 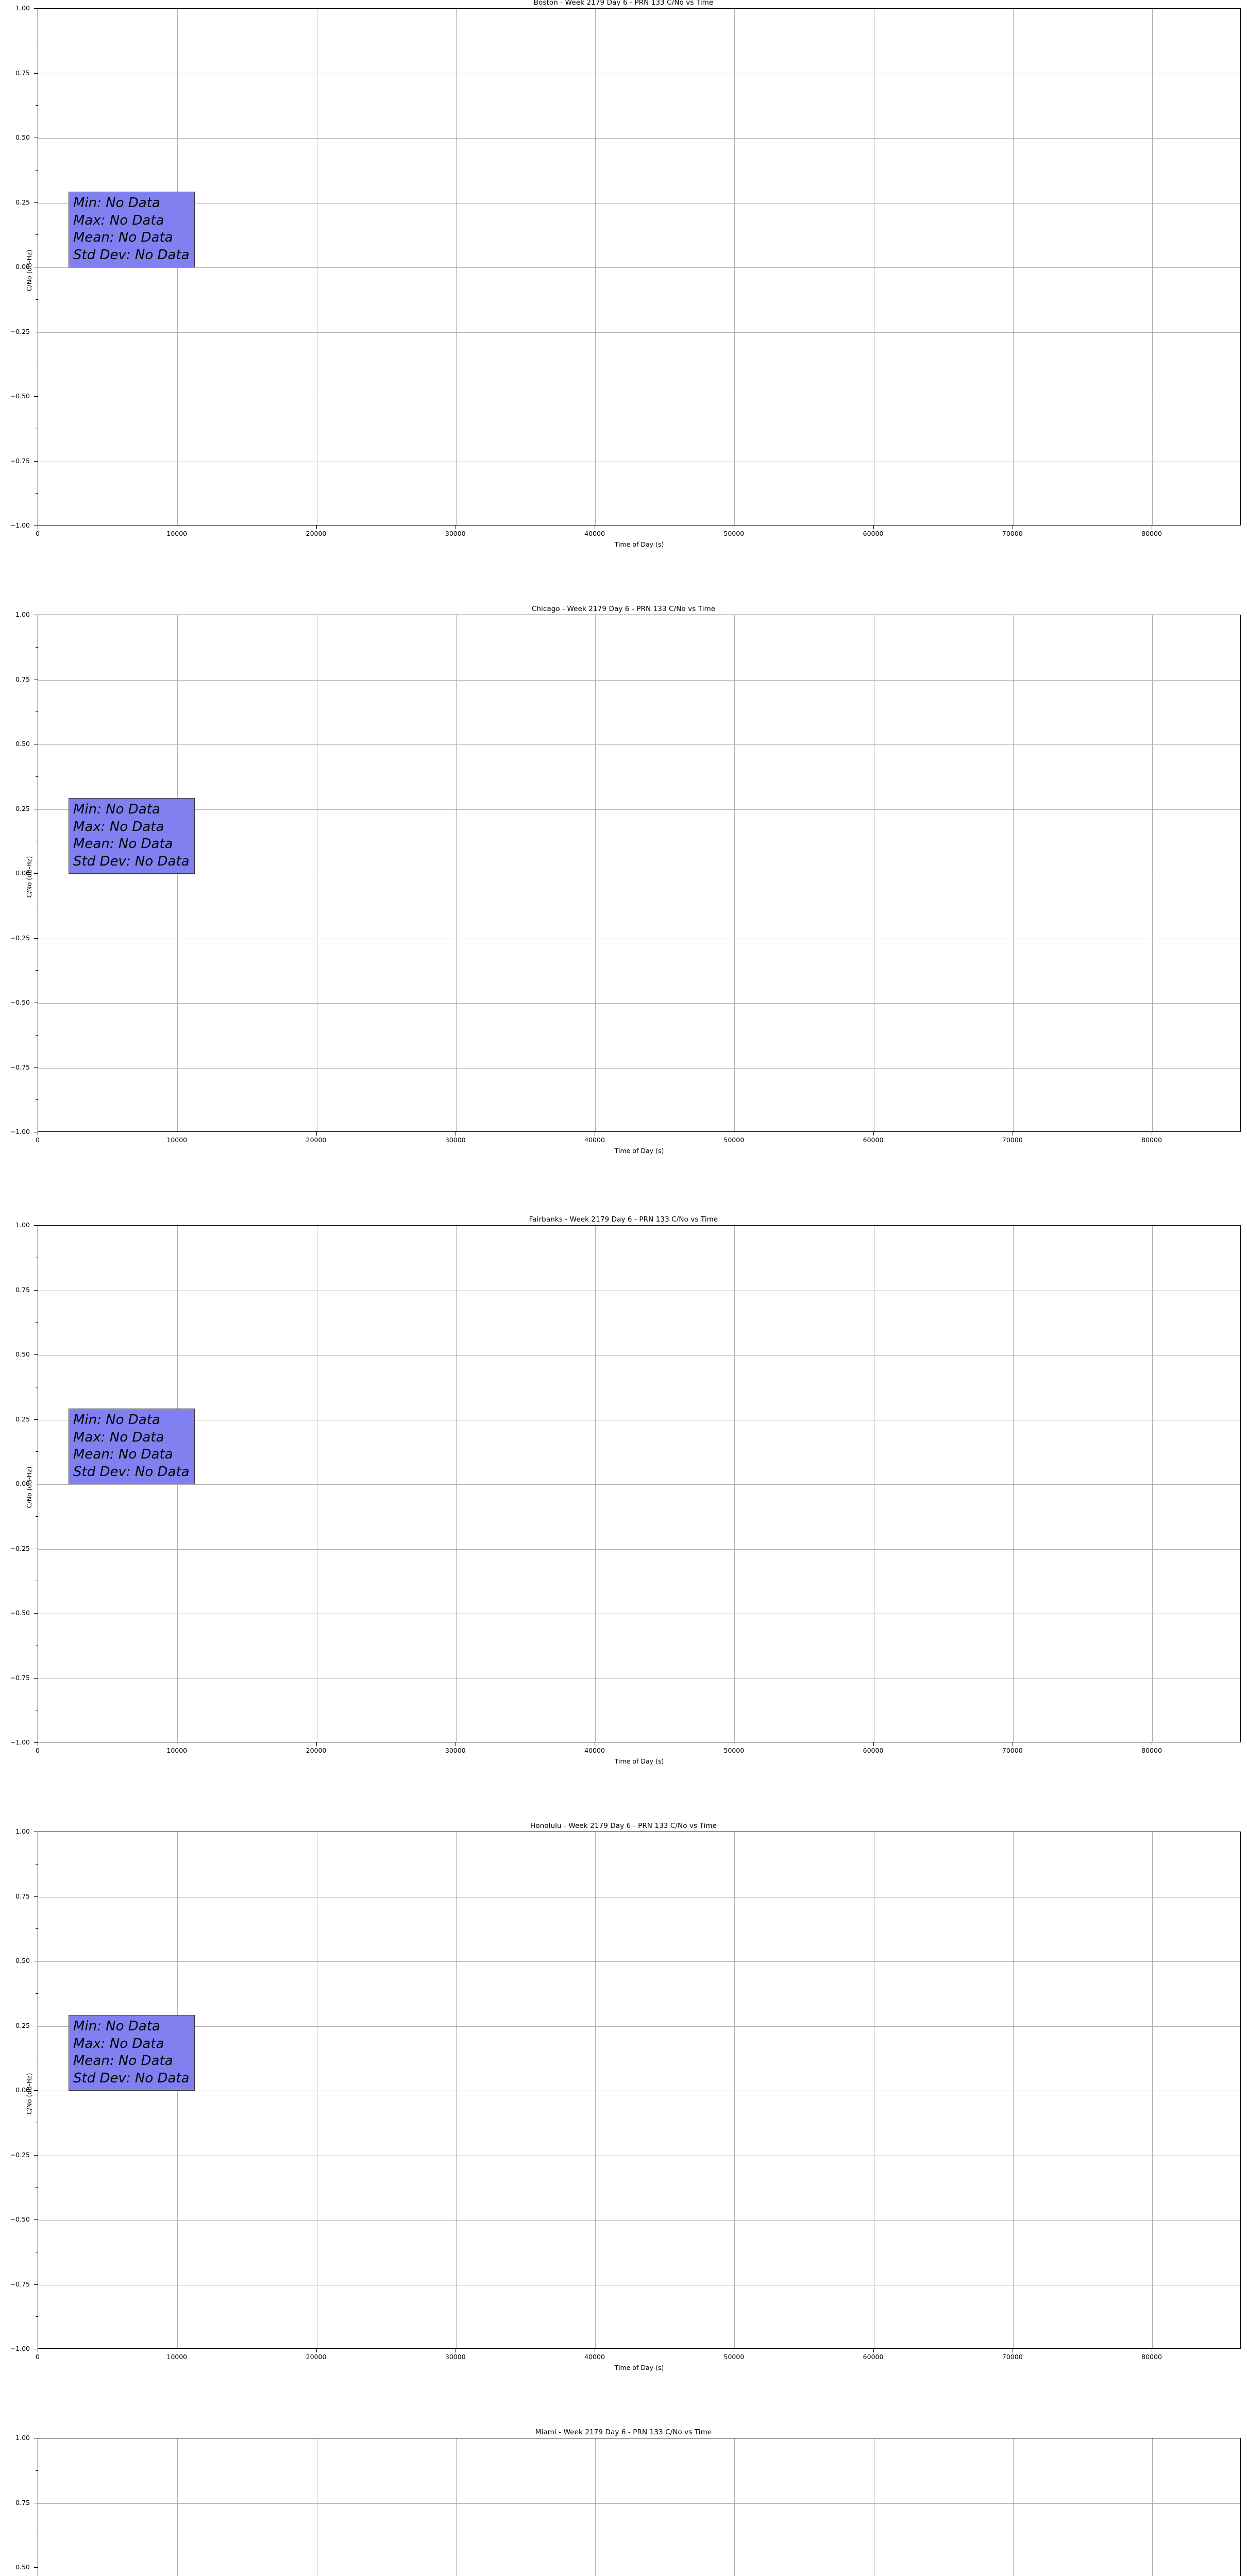 I want to click on y-tick-label: 1.00, so click(x=22, y=2438).